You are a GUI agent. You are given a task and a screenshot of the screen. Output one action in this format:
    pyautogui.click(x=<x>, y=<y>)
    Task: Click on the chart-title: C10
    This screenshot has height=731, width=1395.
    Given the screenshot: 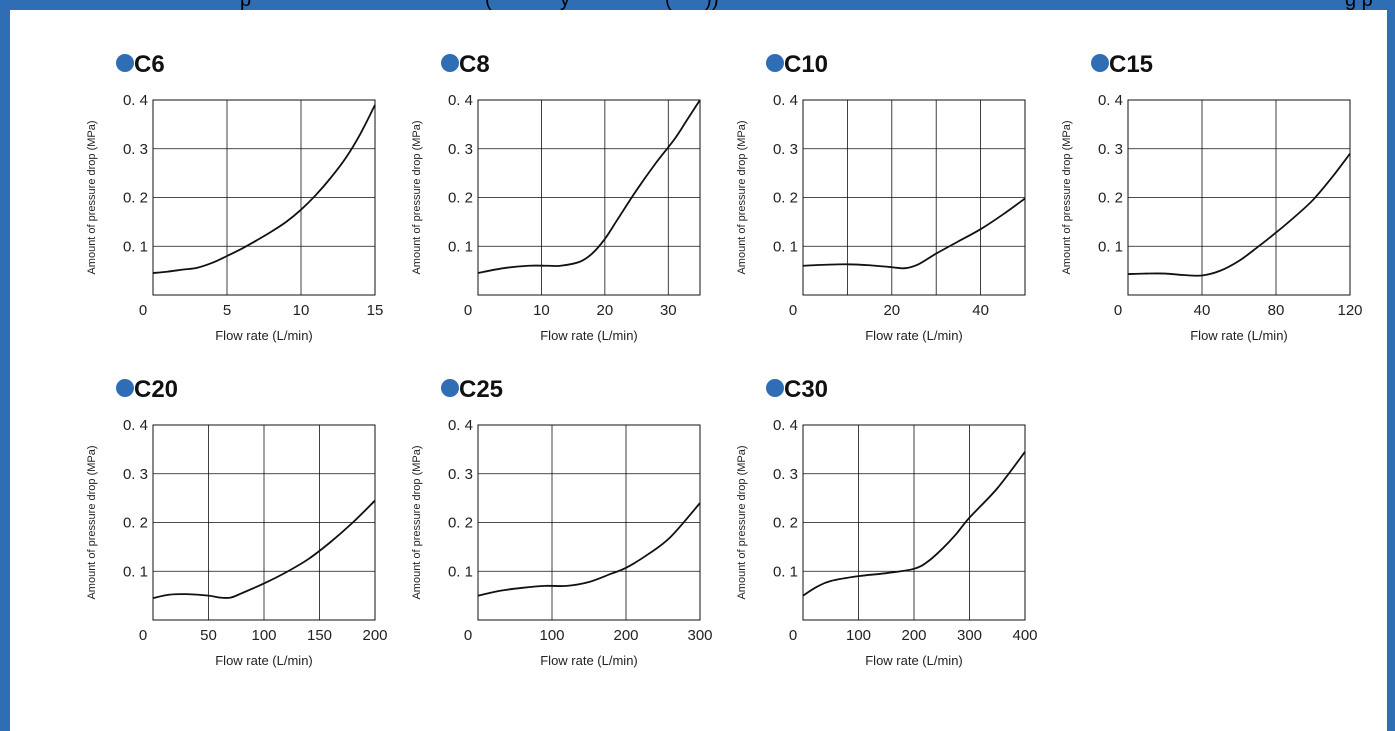 What is the action you would take?
    pyautogui.click(x=806, y=64)
    